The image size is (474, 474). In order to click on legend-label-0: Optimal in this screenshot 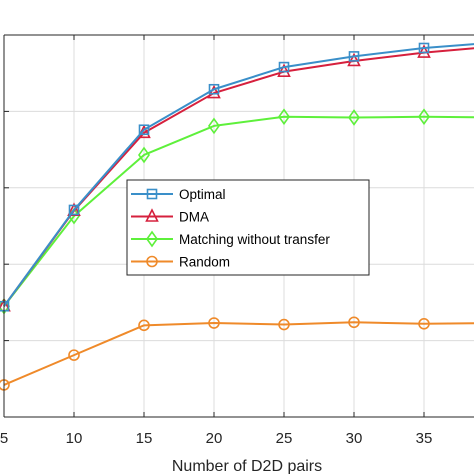, I will do `click(202, 194)`.